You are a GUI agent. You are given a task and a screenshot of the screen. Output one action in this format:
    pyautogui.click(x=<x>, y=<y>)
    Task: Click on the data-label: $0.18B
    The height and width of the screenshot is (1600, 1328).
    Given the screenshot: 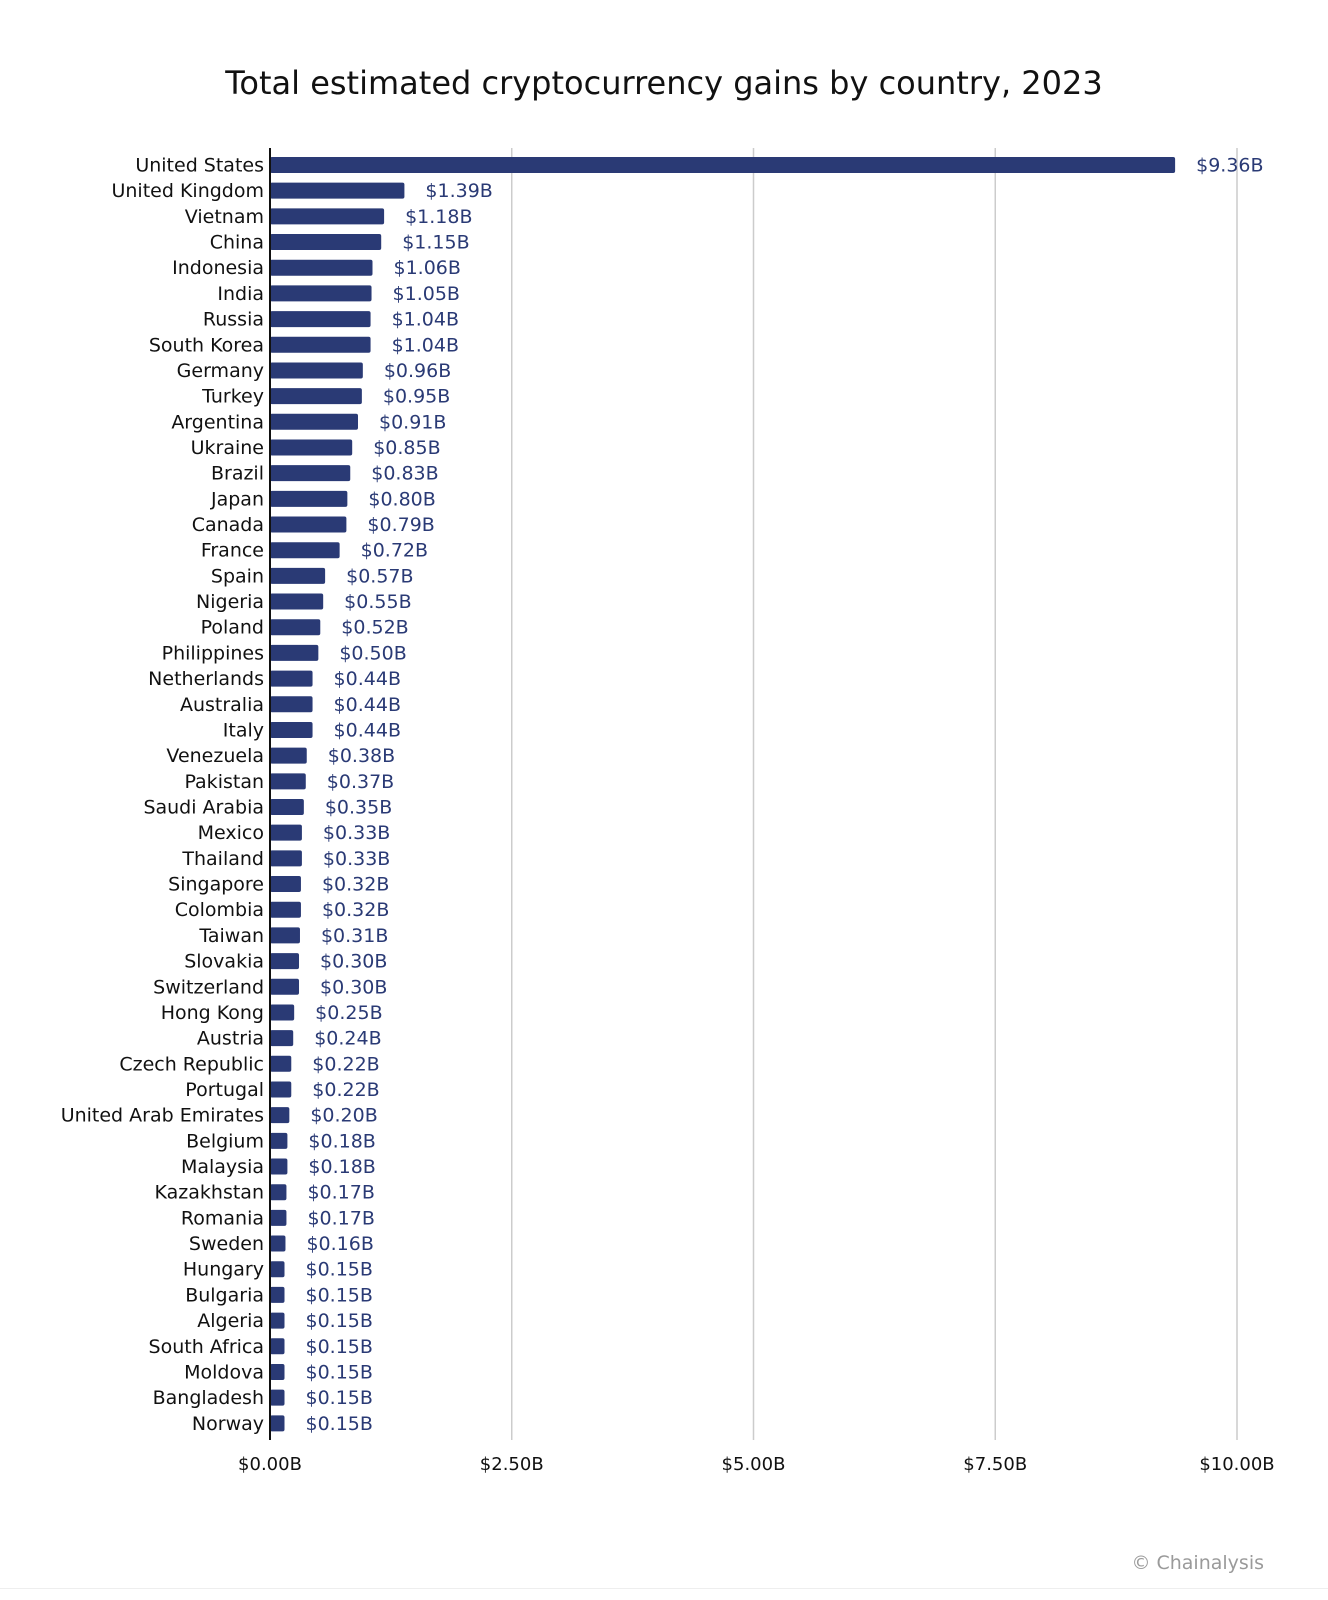 What is the action you would take?
    pyautogui.click(x=341, y=1167)
    